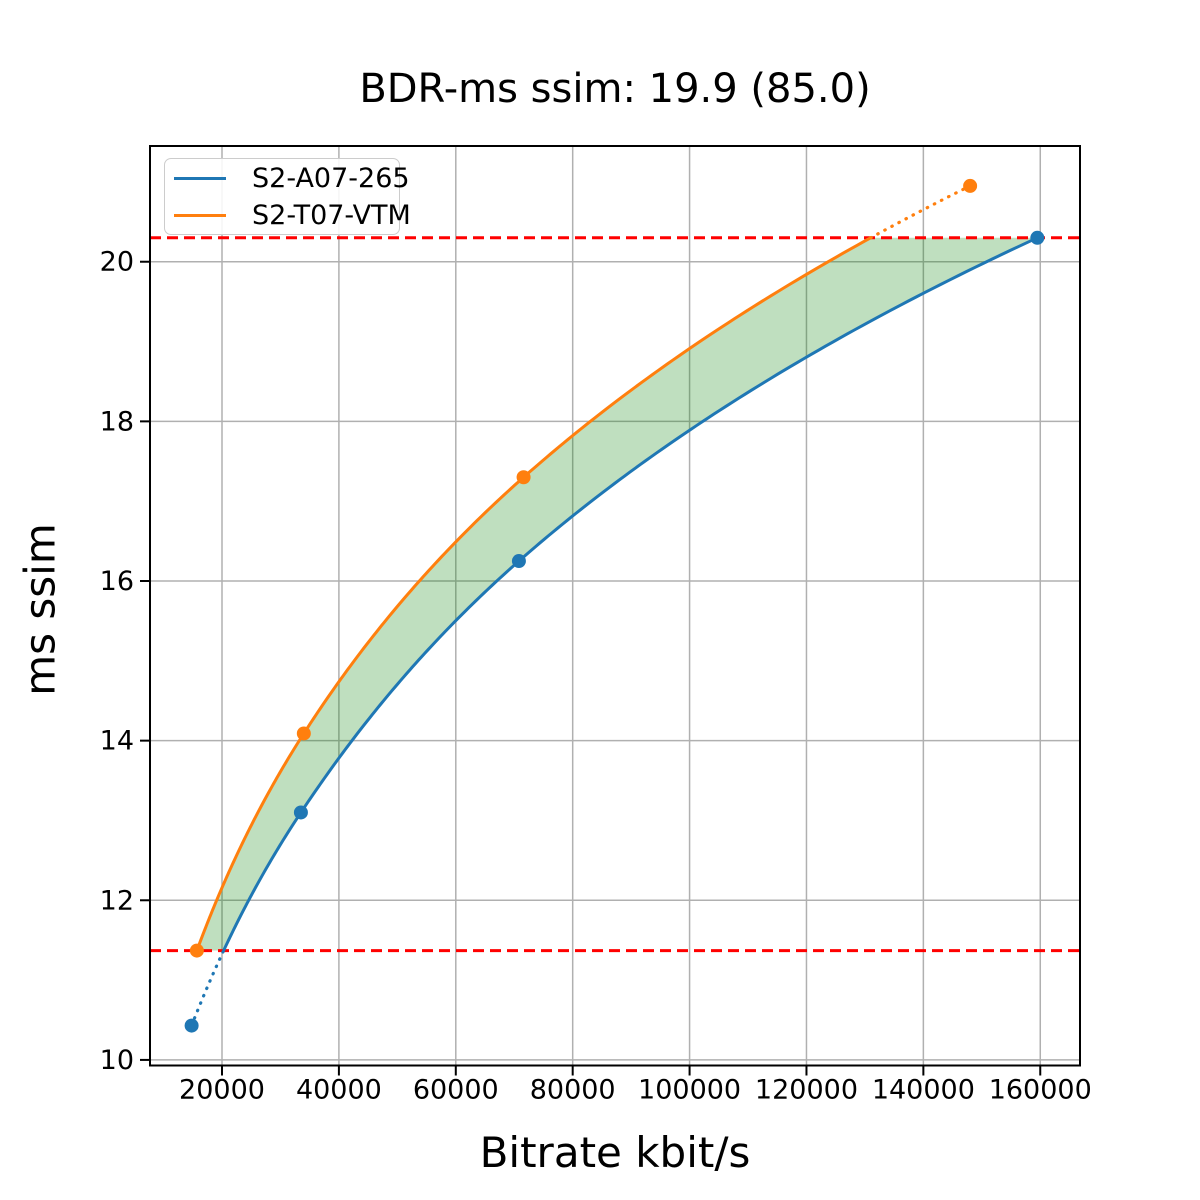 The image size is (1200, 1200). Describe the element at coordinates (331, 178) in the screenshot. I see `legend-label: S2-A07-265` at that location.